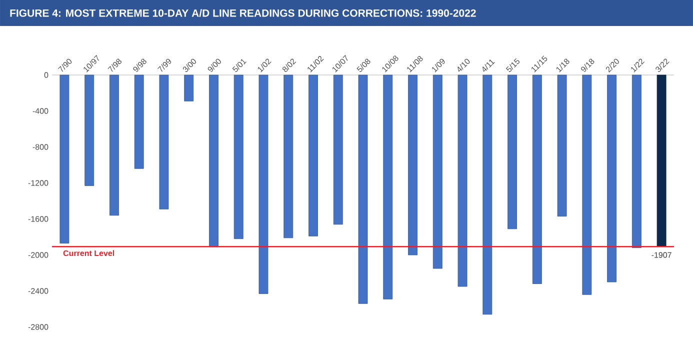 The height and width of the screenshot is (339, 693). I want to click on x-tick-label: 9/00, so click(214, 65).